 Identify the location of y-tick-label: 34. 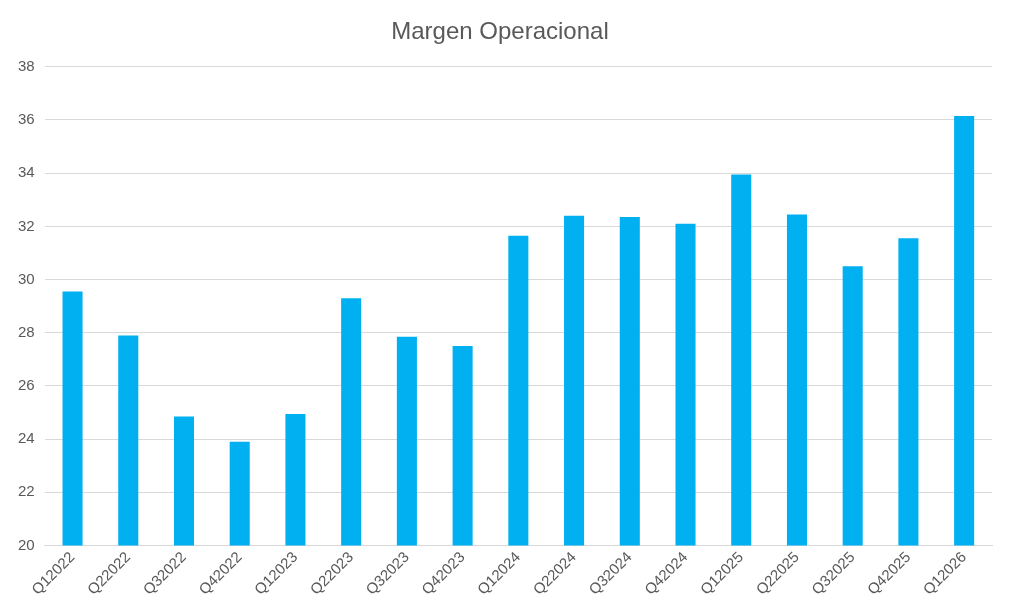
(26, 172).